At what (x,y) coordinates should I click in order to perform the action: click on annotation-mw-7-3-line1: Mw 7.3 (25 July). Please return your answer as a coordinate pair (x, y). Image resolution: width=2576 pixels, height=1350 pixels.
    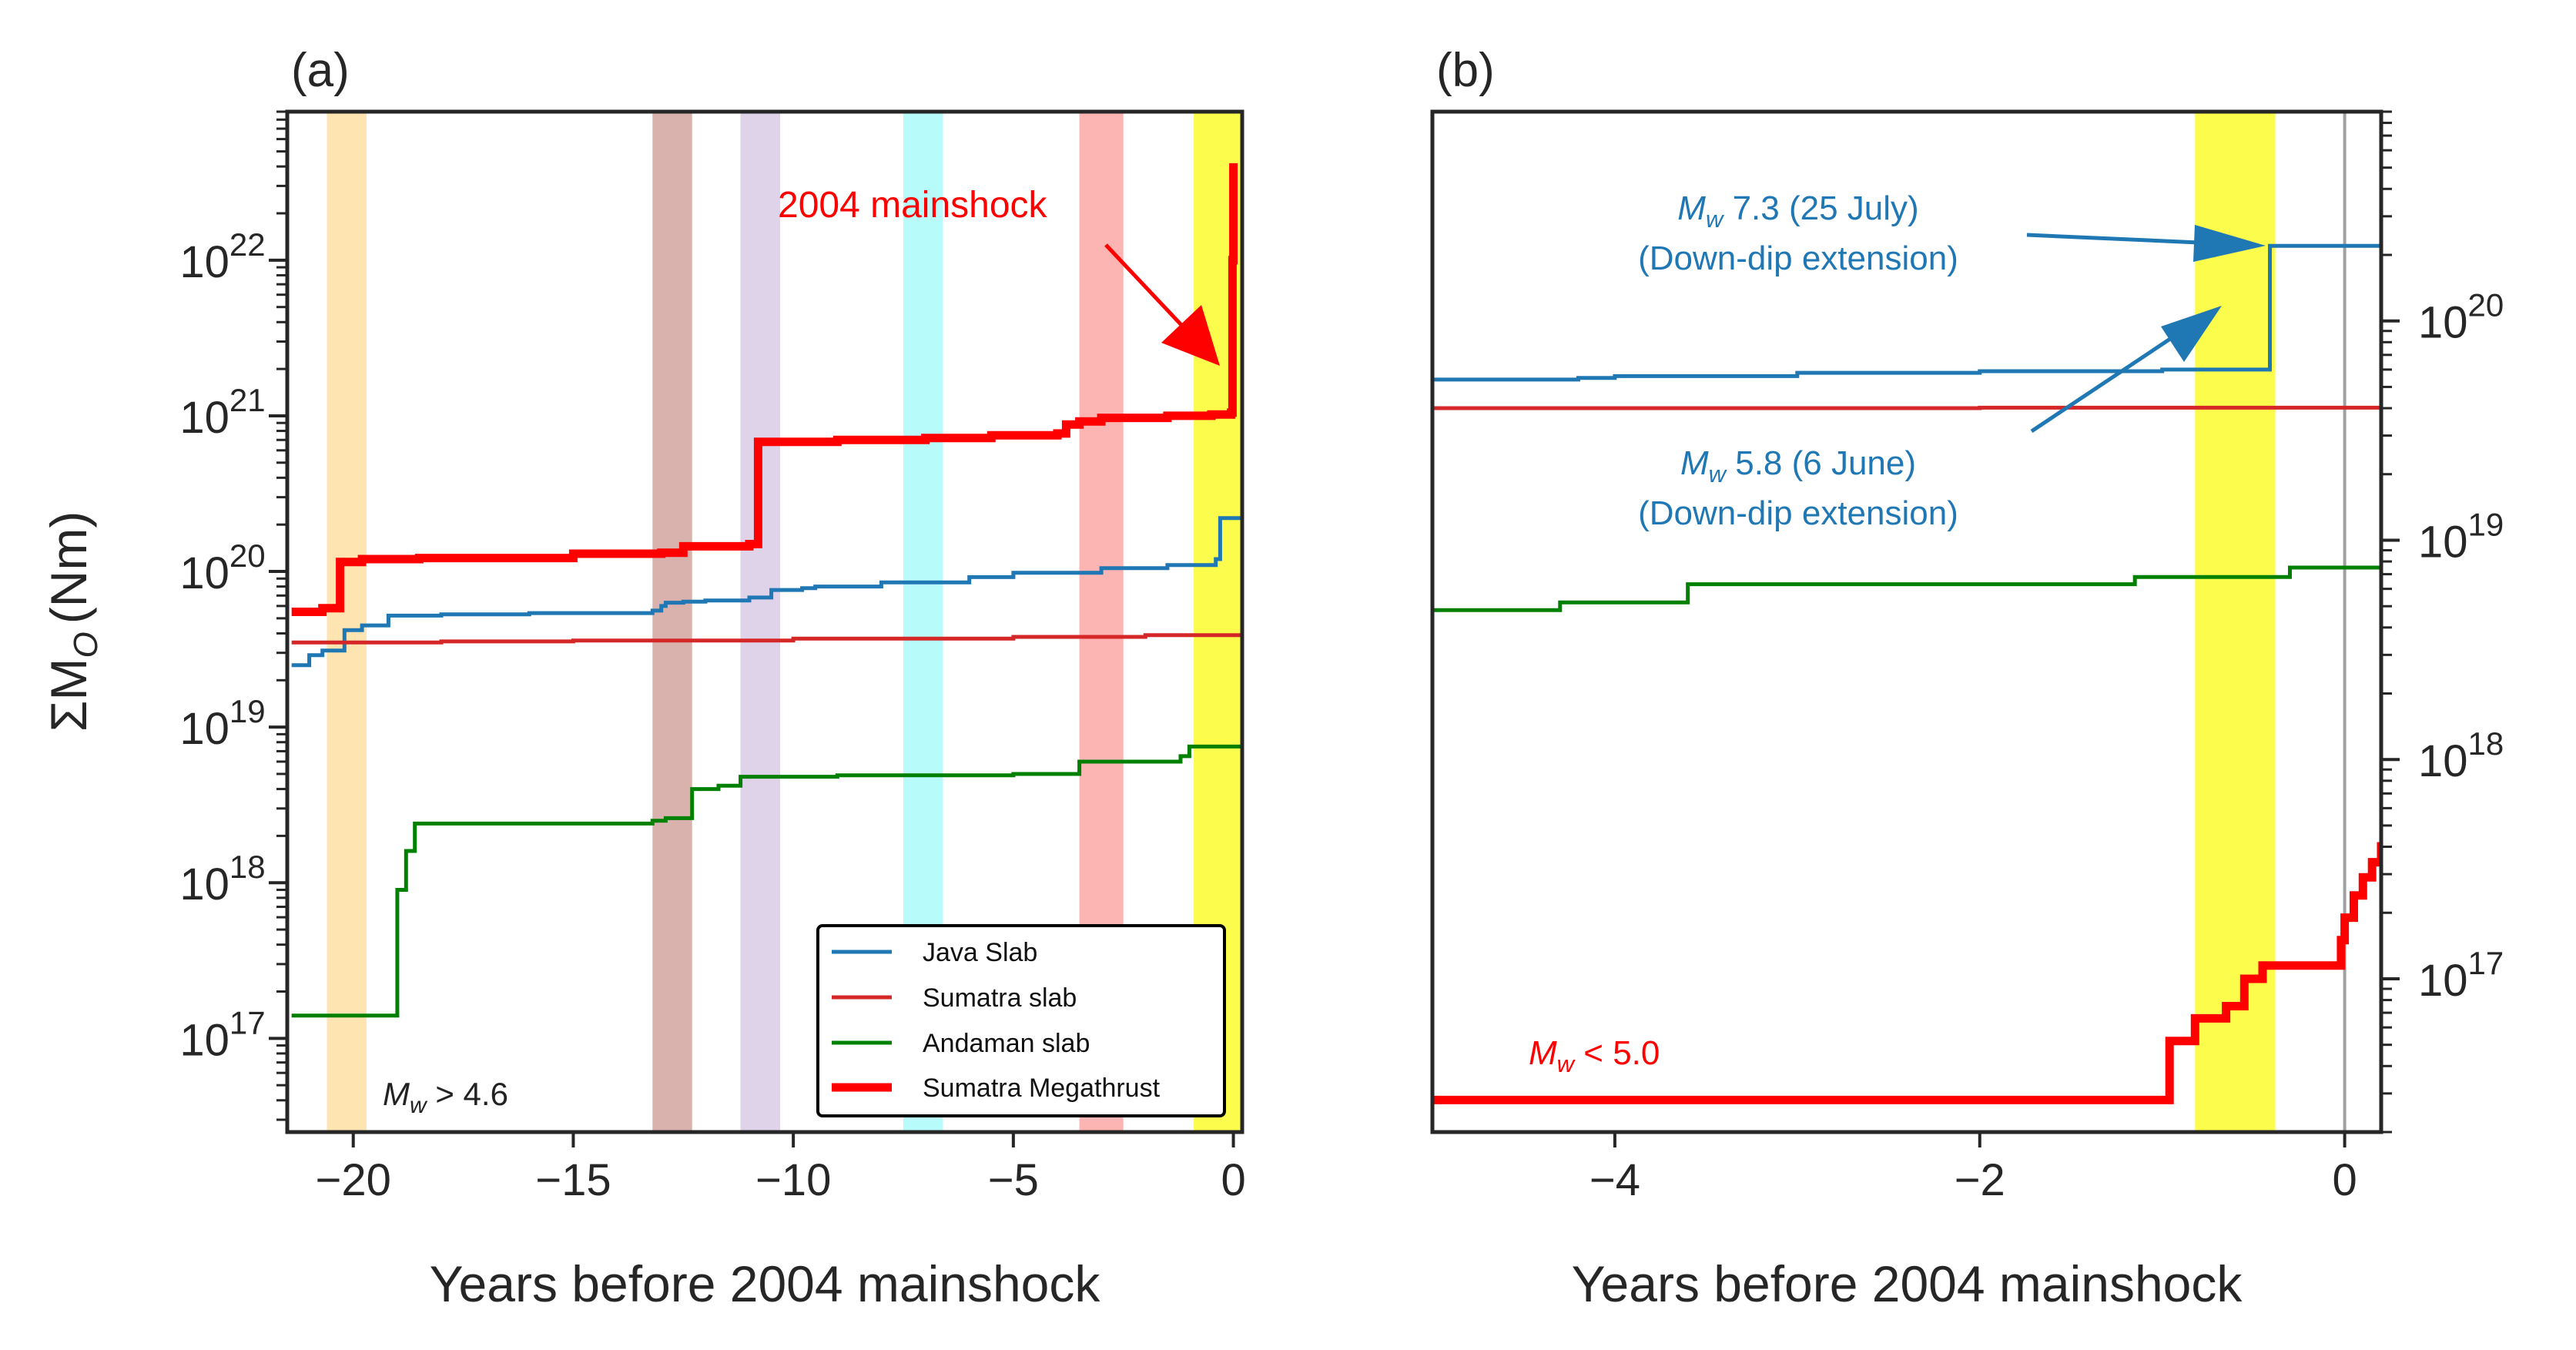
    Looking at the image, I should click on (1797, 211).